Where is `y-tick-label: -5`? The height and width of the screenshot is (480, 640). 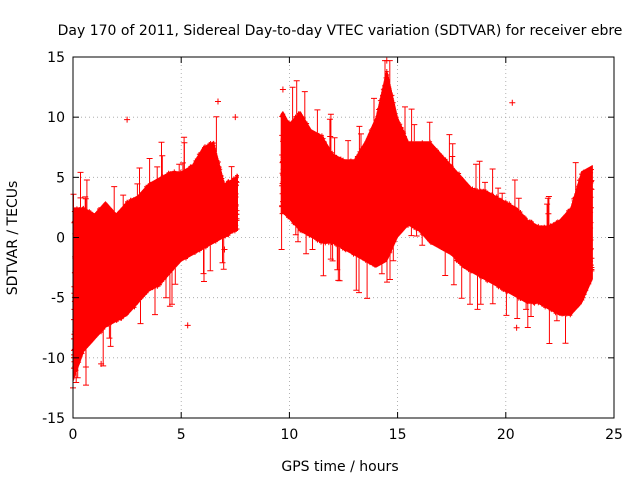
y-tick-label: -5 is located at coordinates (58, 299).